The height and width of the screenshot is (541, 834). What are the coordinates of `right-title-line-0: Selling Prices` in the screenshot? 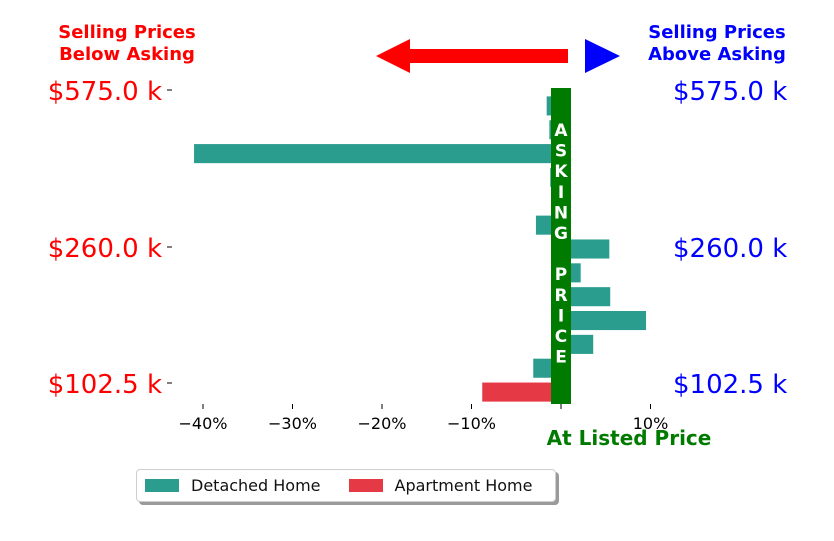 It's located at (716, 32).